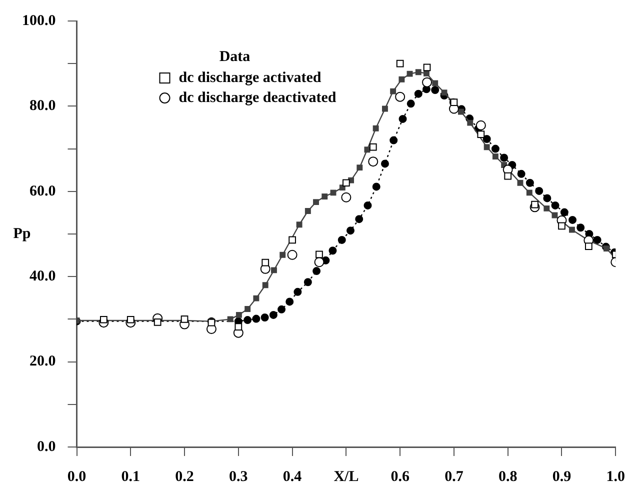 The width and height of the screenshot is (637, 498). What do you see at coordinates (235, 56) in the screenshot?
I see `legend-title: Data` at bounding box center [235, 56].